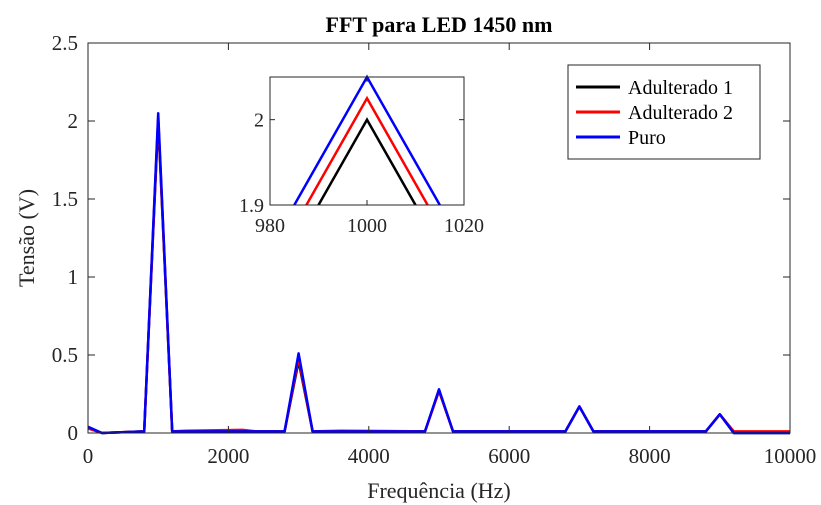 The image size is (821, 505). Describe the element at coordinates (270, 226) in the screenshot. I see `inset-x-tick-label: 980` at that location.